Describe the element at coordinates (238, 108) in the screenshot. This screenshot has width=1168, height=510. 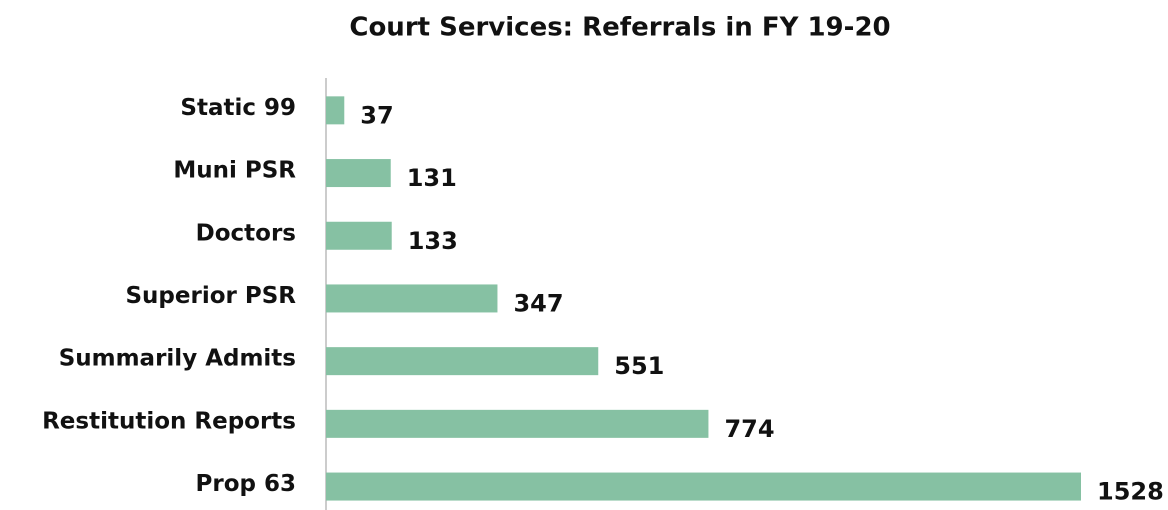
I see `category-label: Static 99` at that location.